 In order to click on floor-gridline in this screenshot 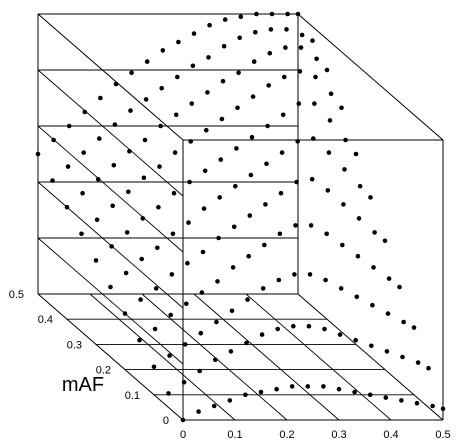, I will do `click(214, 357)`.